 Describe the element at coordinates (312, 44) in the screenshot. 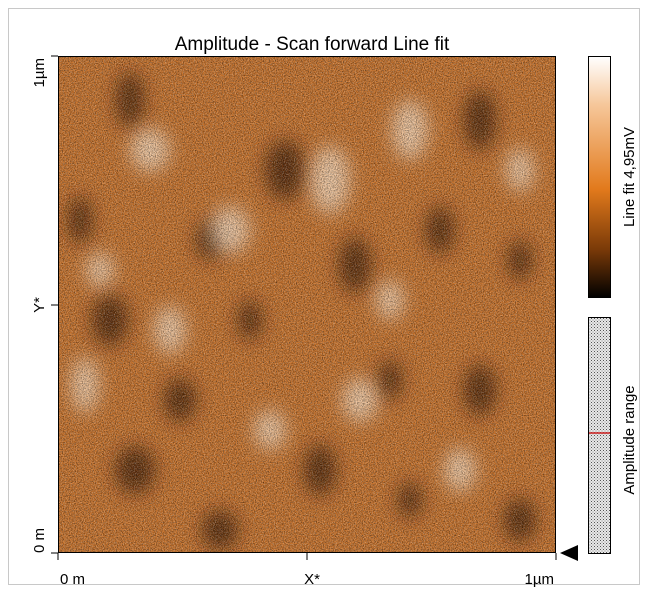

I see `title: Amplitude - Scan forward Line fit` at that location.